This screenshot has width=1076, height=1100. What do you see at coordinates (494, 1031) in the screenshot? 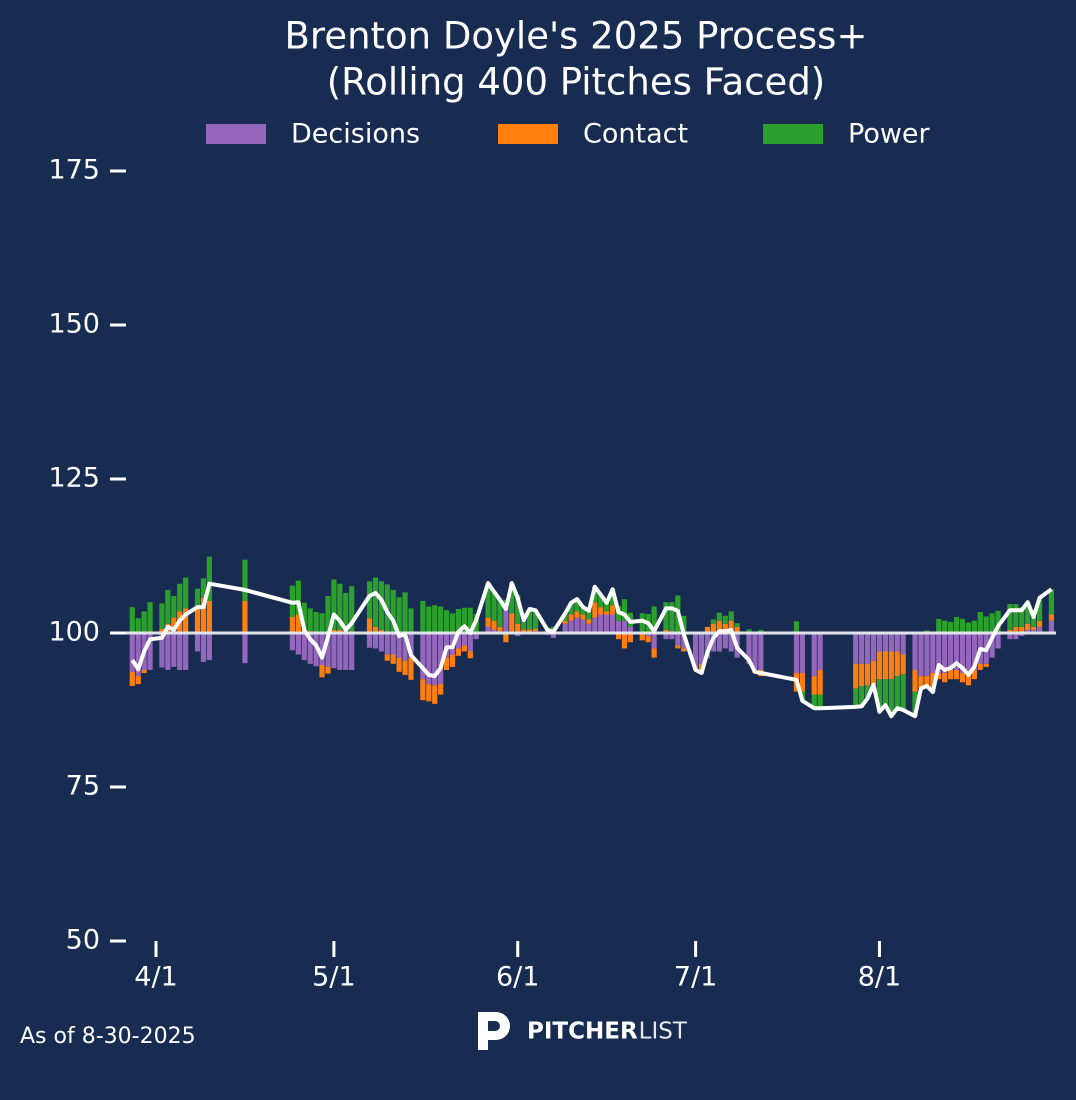
I see `logo-mark` at bounding box center [494, 1031].